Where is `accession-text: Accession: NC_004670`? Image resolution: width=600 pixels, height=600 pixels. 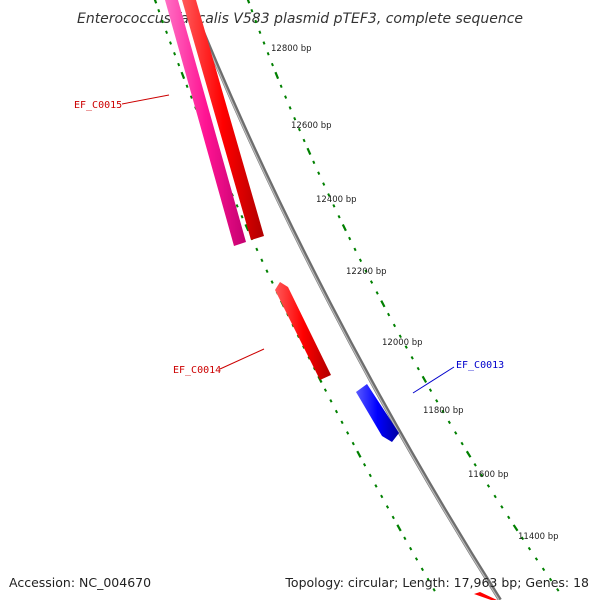 accession-text: Accession: NC_004670 is located at coordinates (80, 582).